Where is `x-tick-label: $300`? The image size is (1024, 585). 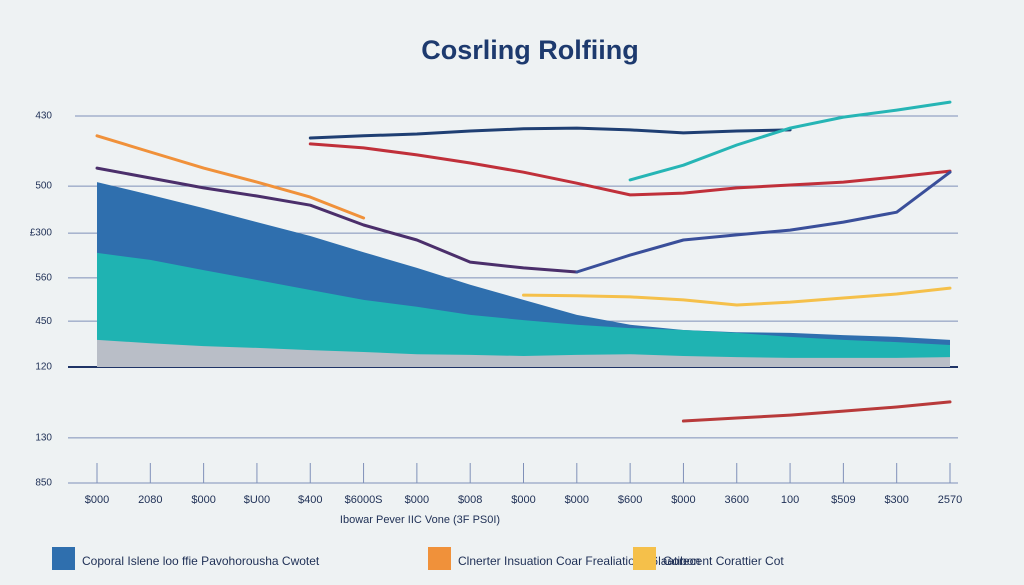 x-tick-label: $300 is located at coordinates (896, 500).